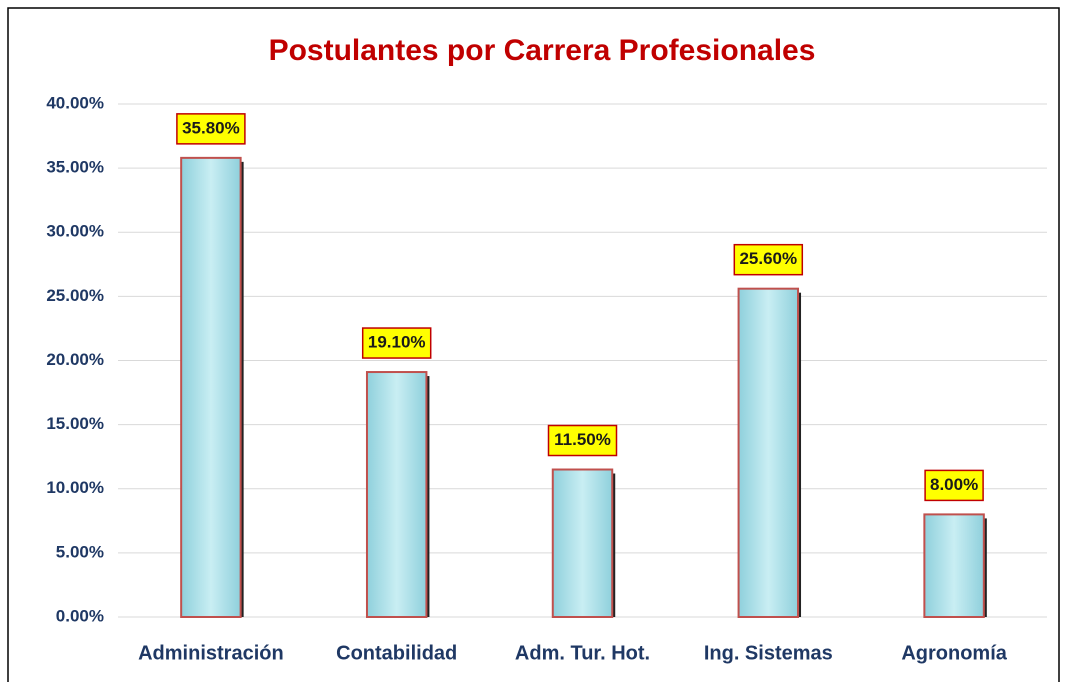  Describe the element at coordinates (75, 102) in the screenshot. I see `y-tick-label: 40.00%` at that location.